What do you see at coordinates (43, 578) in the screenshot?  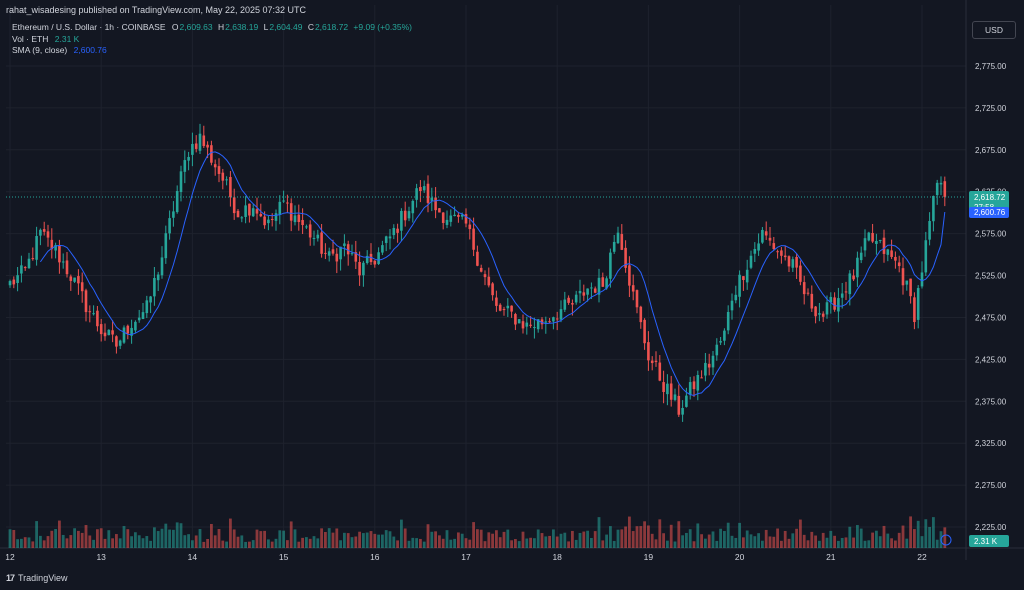 I see `tradingview-logo-text: TradingView` at bounding box center [43, 578].